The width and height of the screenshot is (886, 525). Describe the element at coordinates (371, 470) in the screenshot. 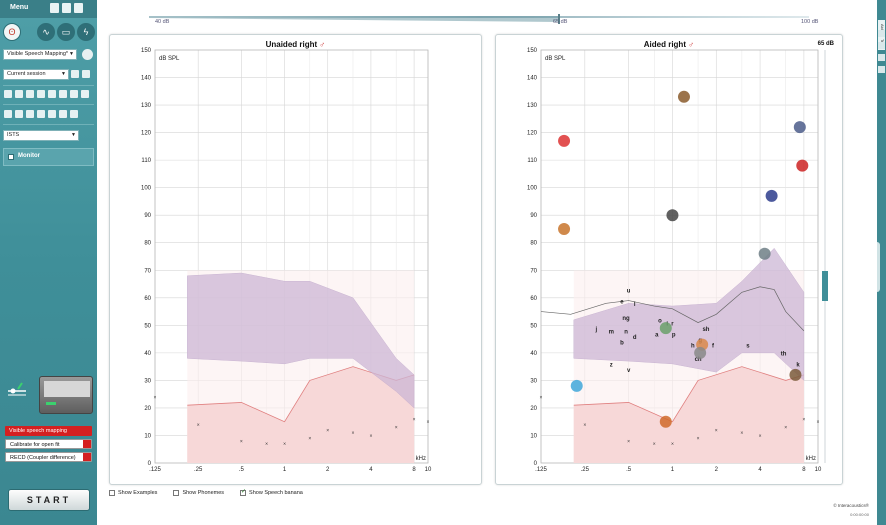

I see `x-tick-label: 4` at that location.